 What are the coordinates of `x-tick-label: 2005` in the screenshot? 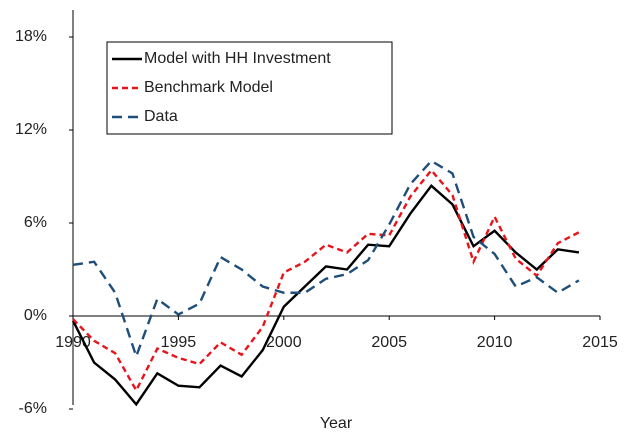 It's located at (389, 342).